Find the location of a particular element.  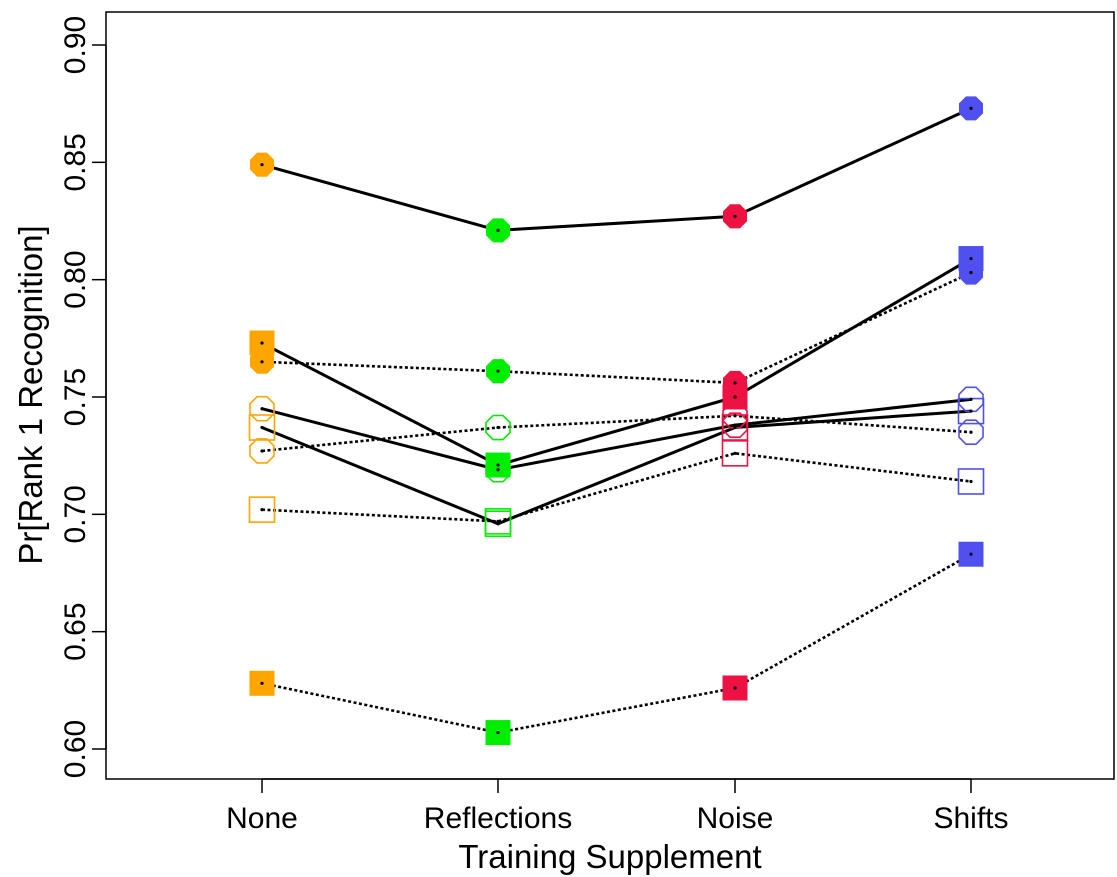

y-tick-label: 0.90 is located at coordinates (75, 45).